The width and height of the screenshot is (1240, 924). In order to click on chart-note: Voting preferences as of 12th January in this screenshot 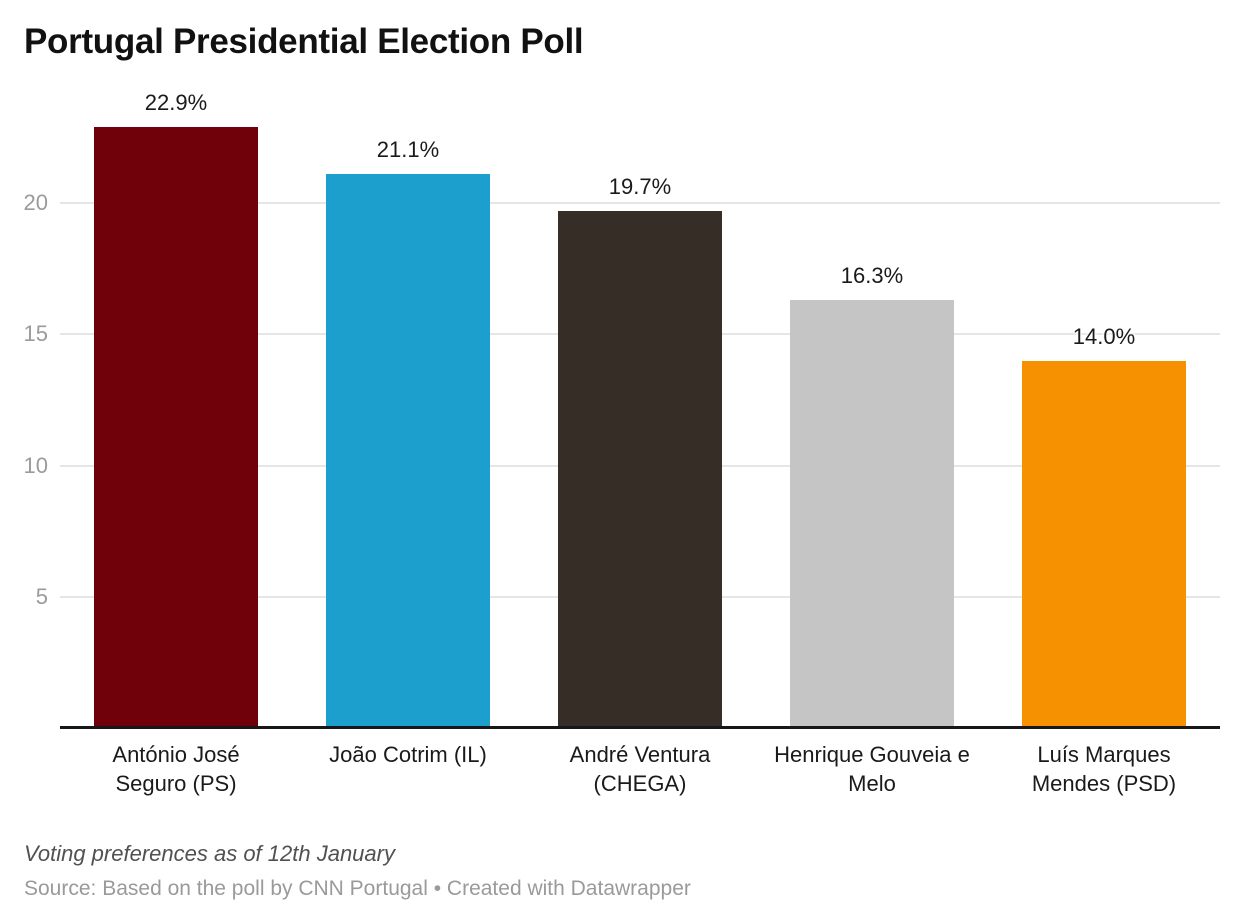, I will do `click(209, 853)`.